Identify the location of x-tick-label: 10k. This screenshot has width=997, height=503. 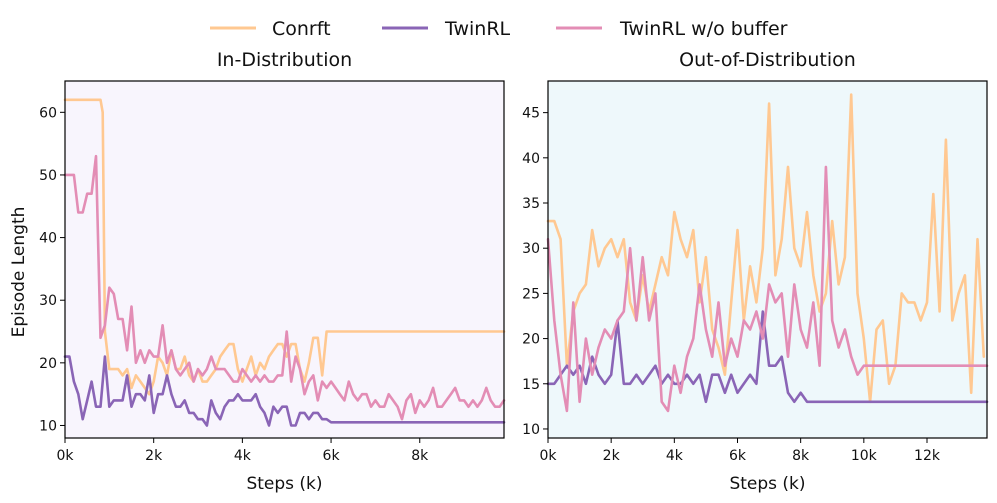
(864, 456).